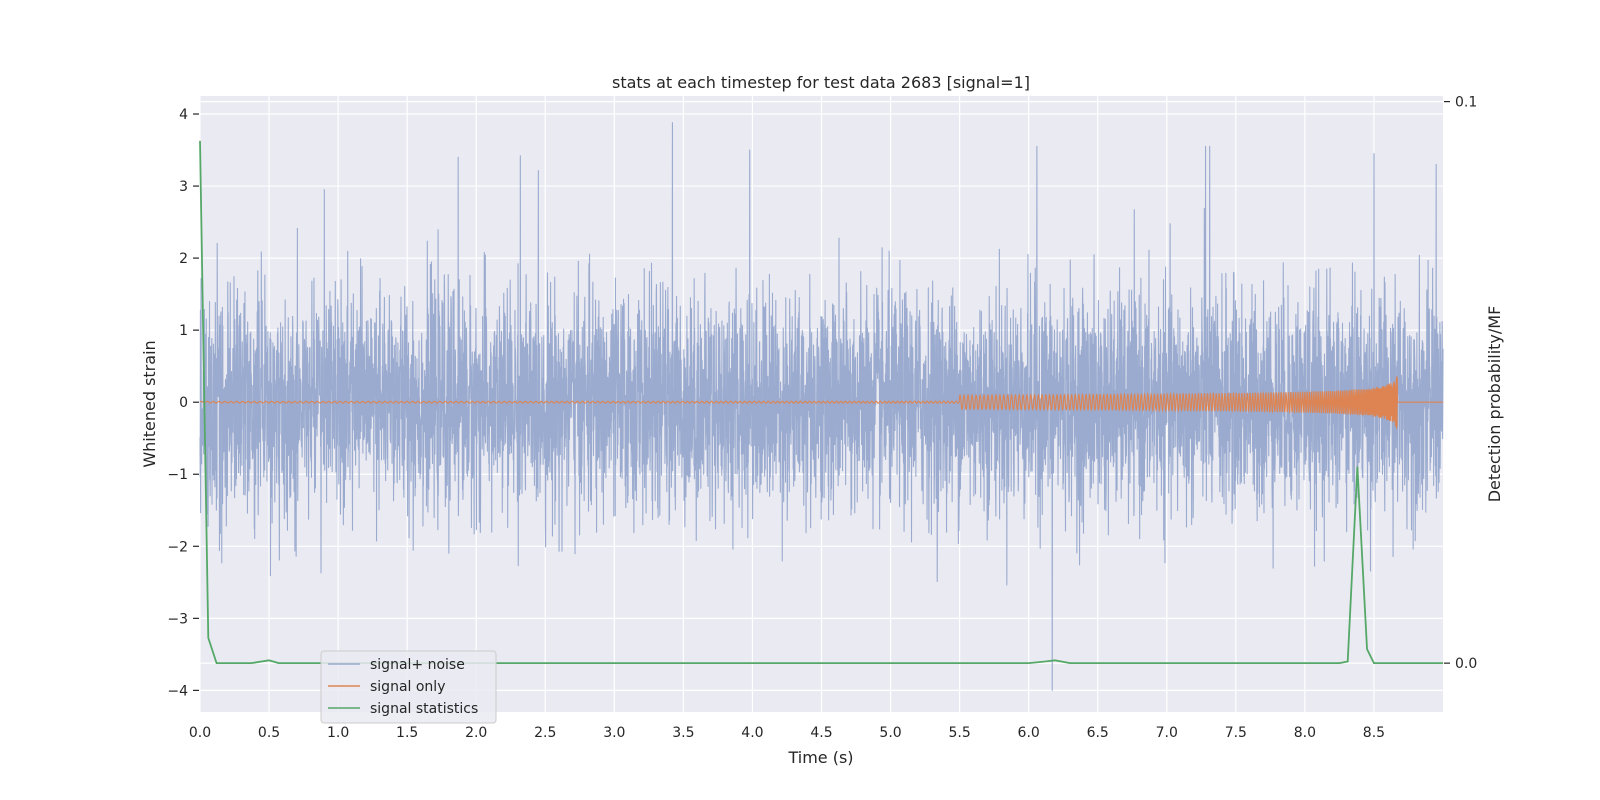 Image resolution: width=1600 pixels, height=800 pixels. What do you see at coordinates (1466, 103) in the screenshot?
I see `y2-tick-label: 0.1` at bounding box center [1466, 103].